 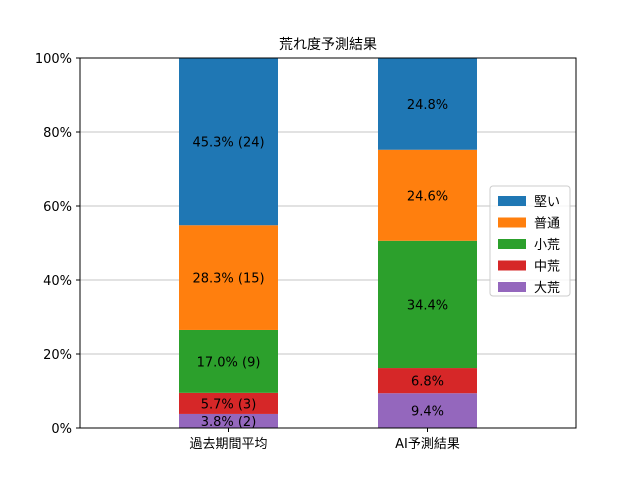 I want to click on legend-label: 堅い, so click(x=547, y=202).